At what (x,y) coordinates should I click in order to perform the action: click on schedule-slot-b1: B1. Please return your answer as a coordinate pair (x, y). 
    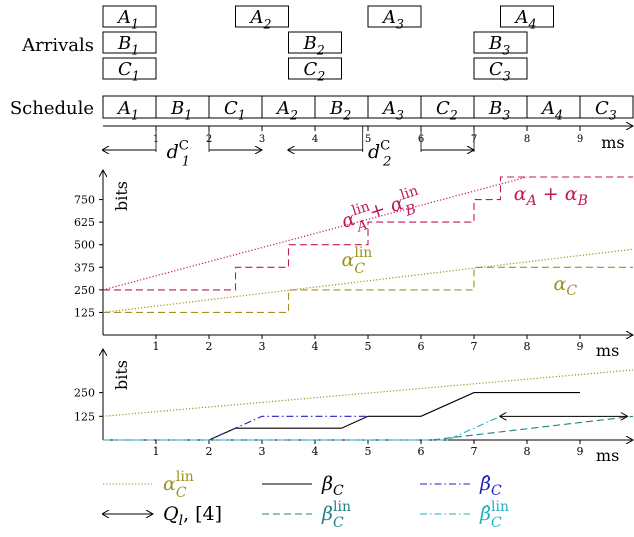
    Looking at the image, I should click on (182, 108).